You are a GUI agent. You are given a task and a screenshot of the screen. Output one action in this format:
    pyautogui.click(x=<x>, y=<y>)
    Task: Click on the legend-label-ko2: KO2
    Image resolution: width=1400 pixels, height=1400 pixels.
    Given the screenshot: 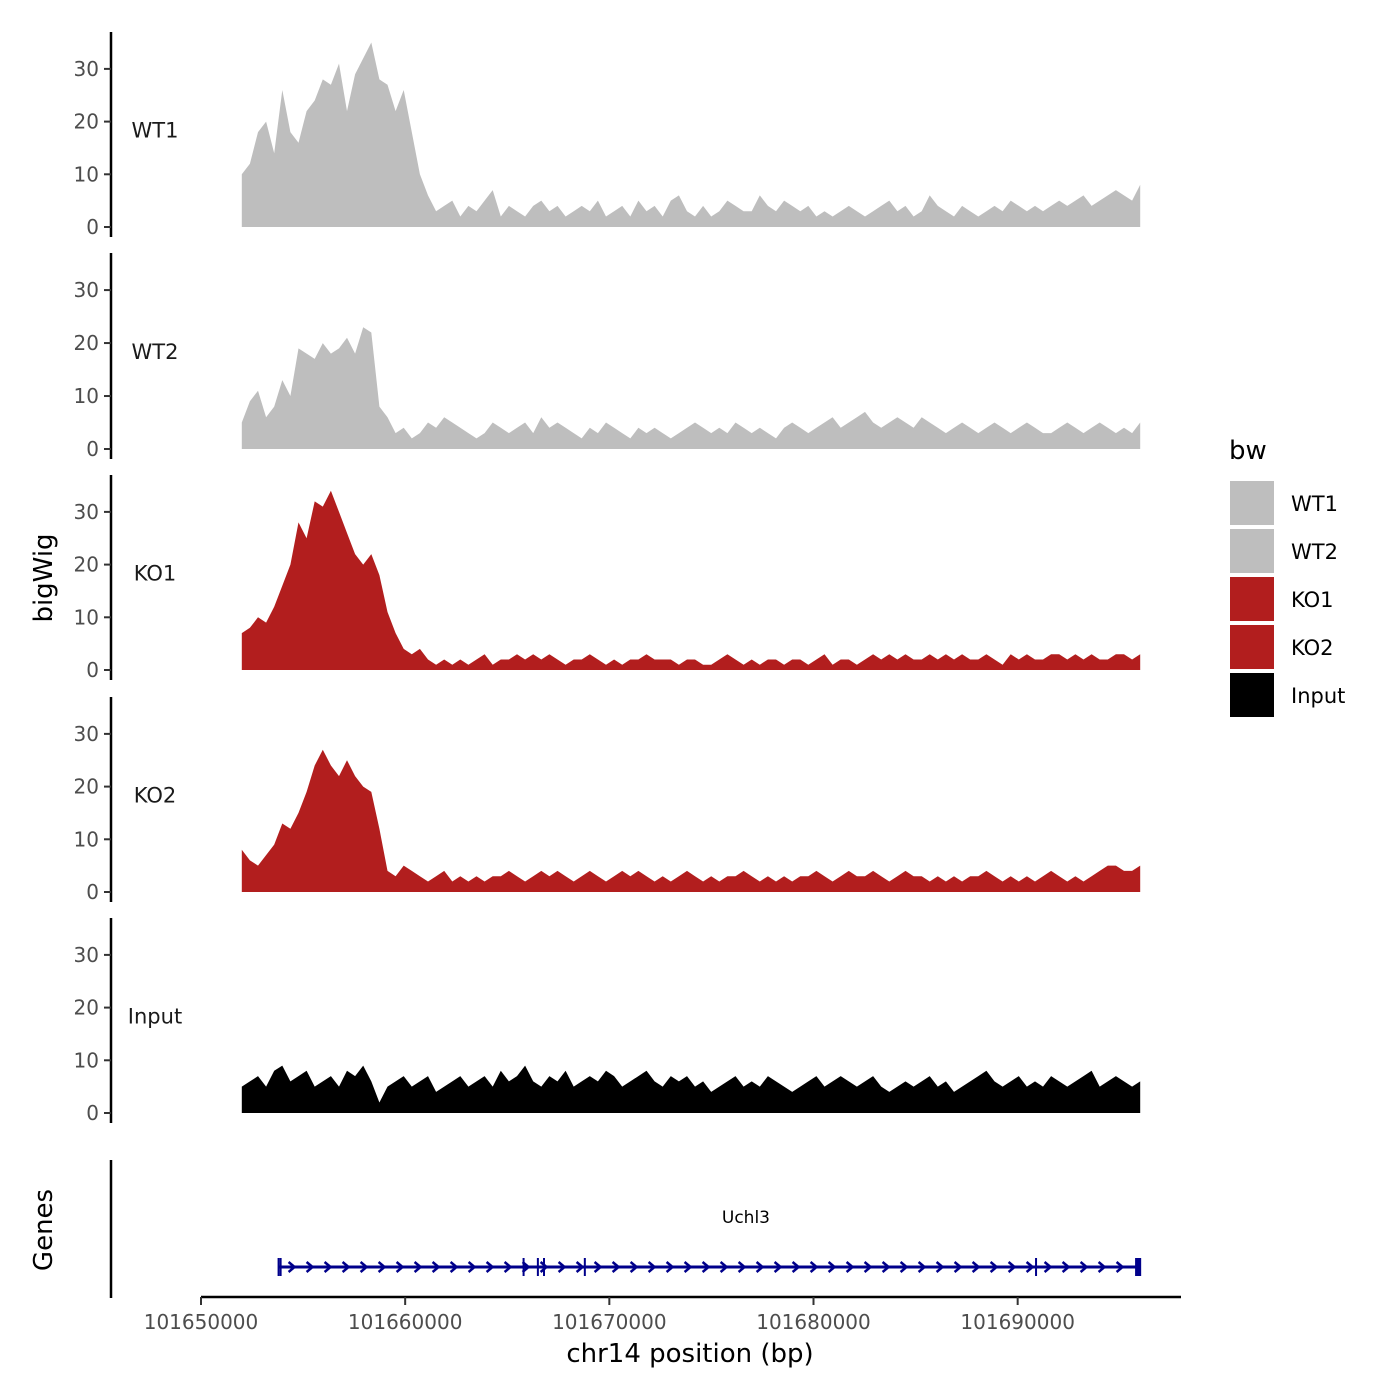 What is the action you would take?
    pyautogui.click(x=1312, y=648)
    